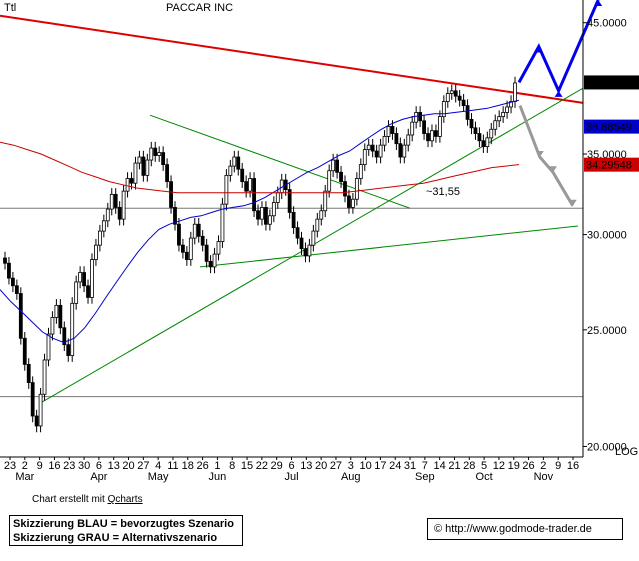 This screenshot has height=561, width=639. Describe the element at coordinates (188, 466) in the screenshot. I see `x-tick-label: 18` at that location.